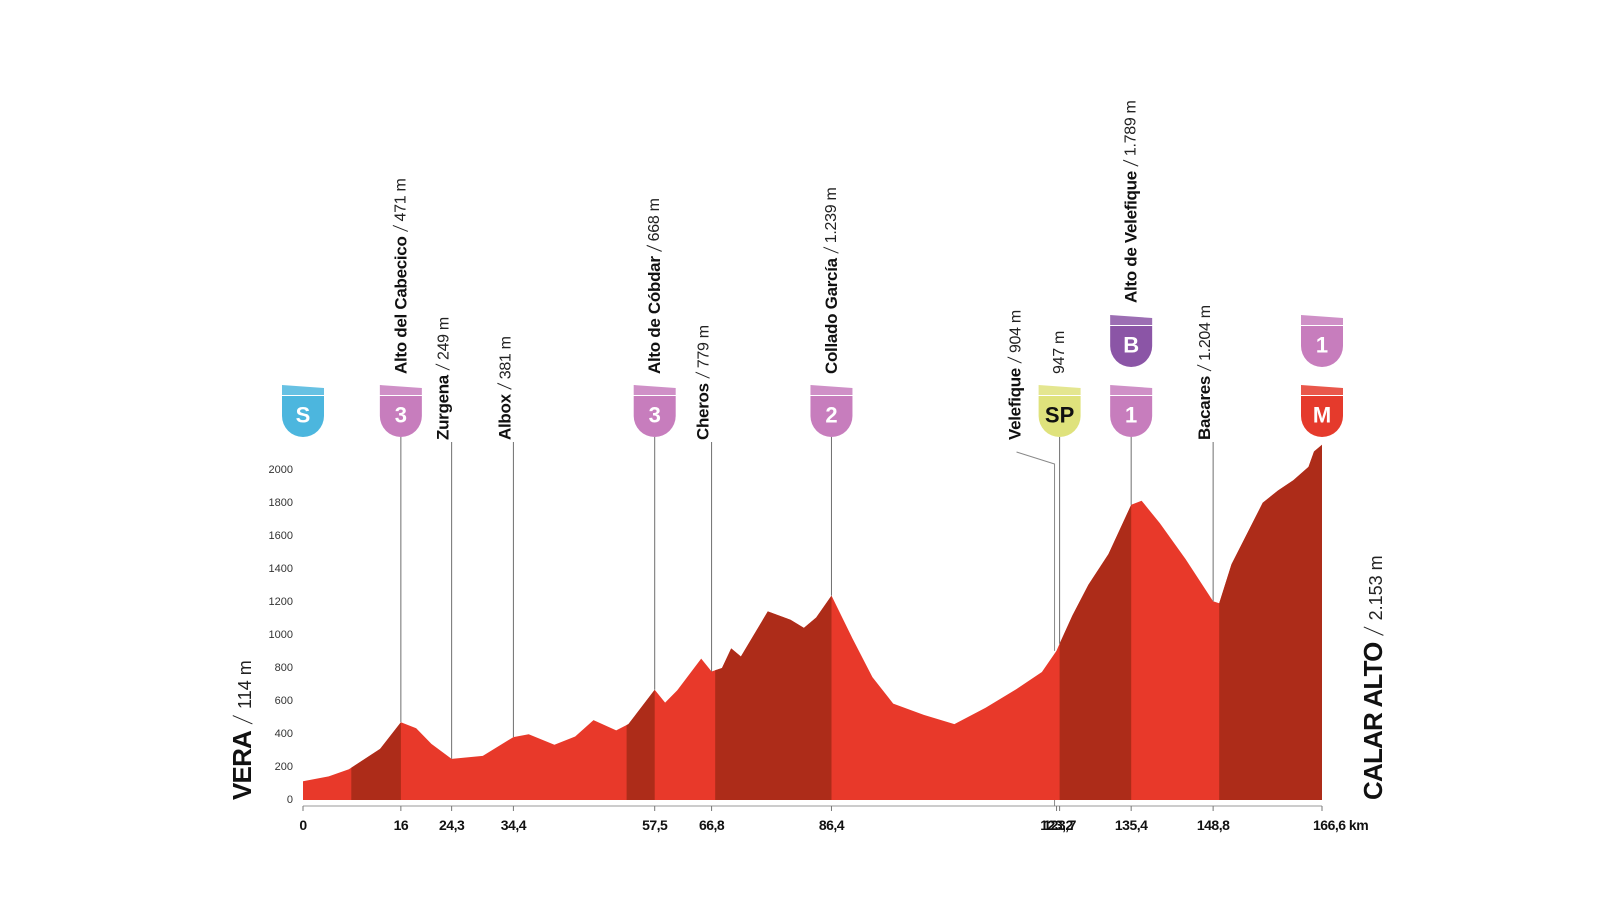 This screenshot has width=1600, height=900. What do you see at coordinates (1056, 825) in the screenshot?
I see `x-tick-label: 123,2` at bounding box center [1056, 825].